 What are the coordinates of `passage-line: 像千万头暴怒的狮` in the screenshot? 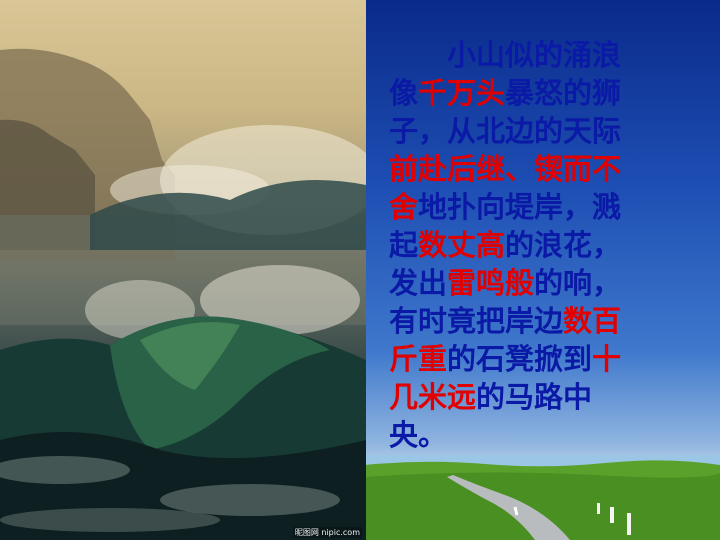 It's located at (539, 93).